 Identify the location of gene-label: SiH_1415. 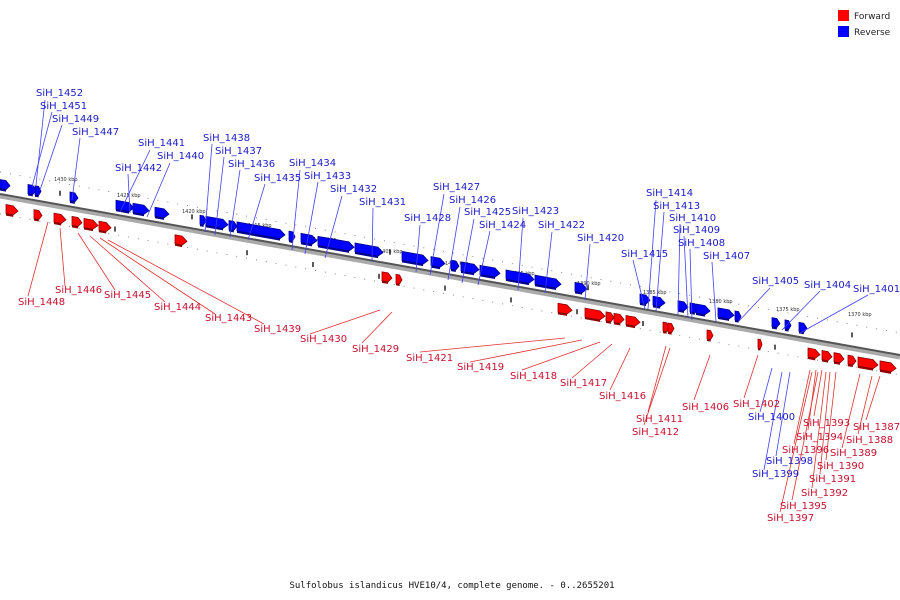
(644, 254).